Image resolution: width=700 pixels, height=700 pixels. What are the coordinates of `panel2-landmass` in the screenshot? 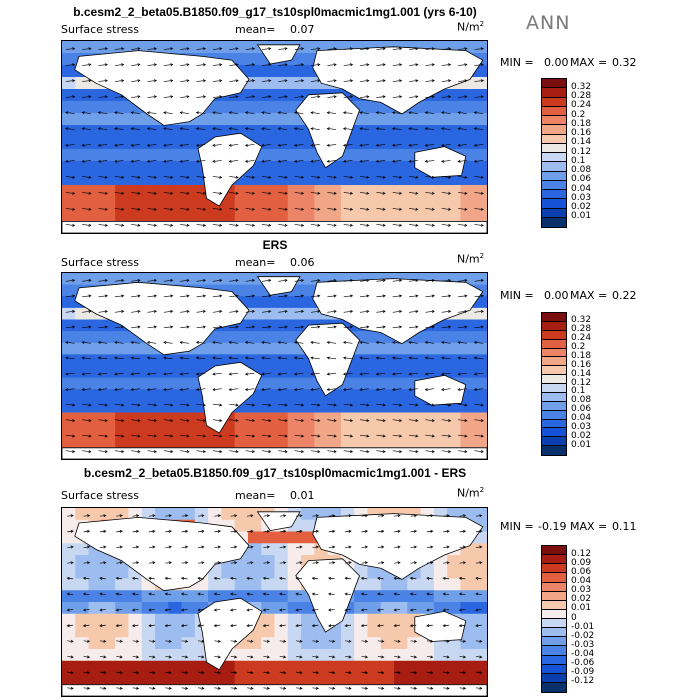 It's located at (398, 311).